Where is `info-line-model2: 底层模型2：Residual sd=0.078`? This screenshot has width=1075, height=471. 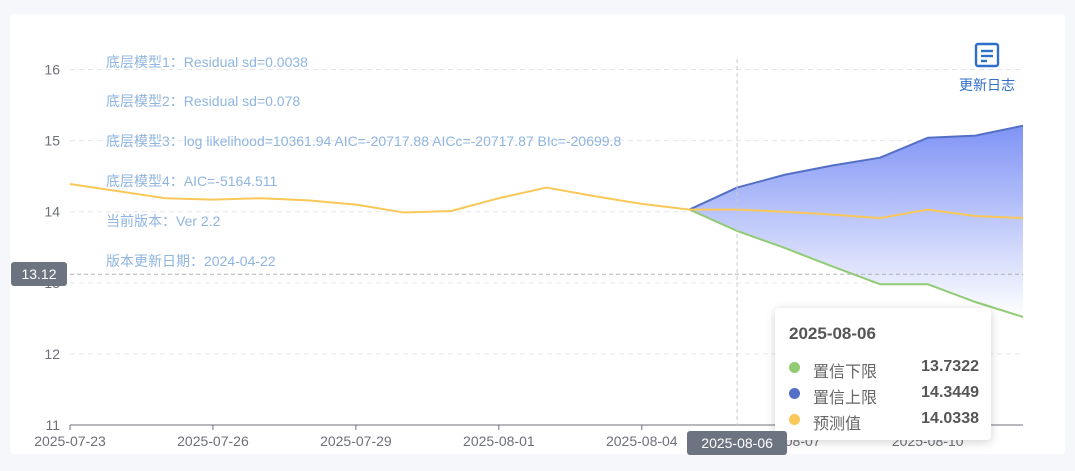
info-line-model2: 底层模型2：Residual sd=0.078 is located at coordinates (203, 101).